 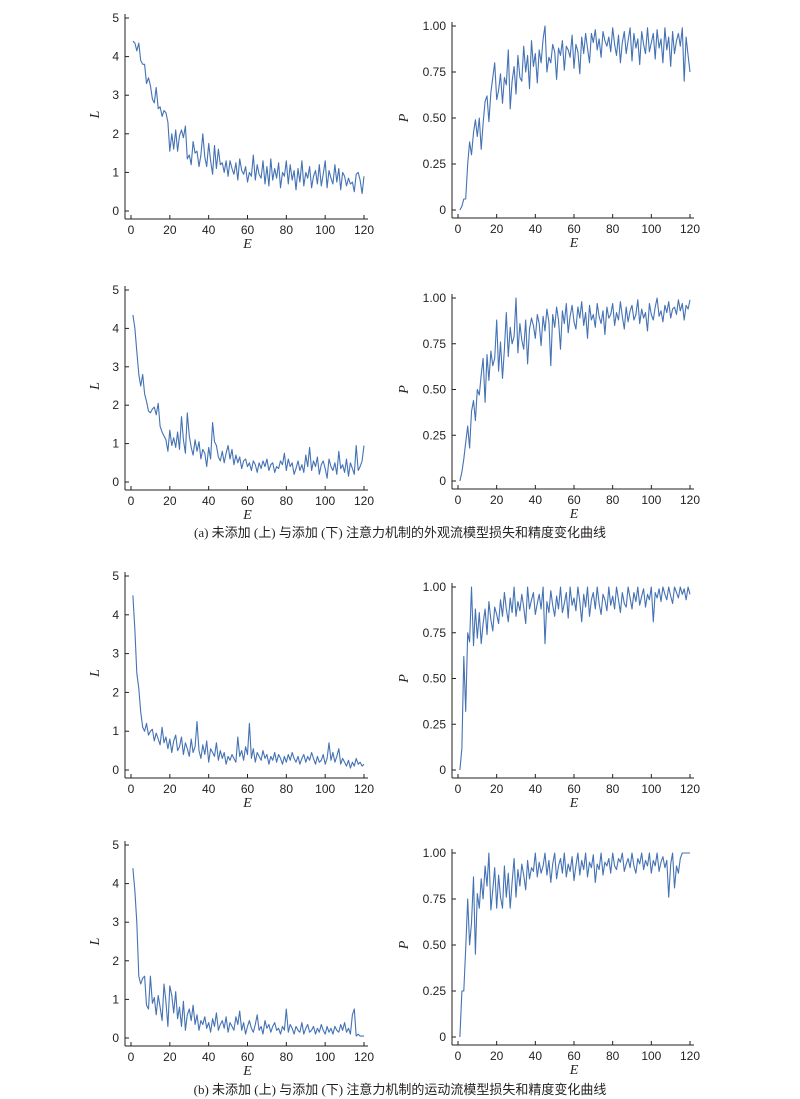 What do you see at coordinates (690, 229) in the screenshot?
I see `chart-2-x-tick-label: 120` at bounding box center [690, 229].